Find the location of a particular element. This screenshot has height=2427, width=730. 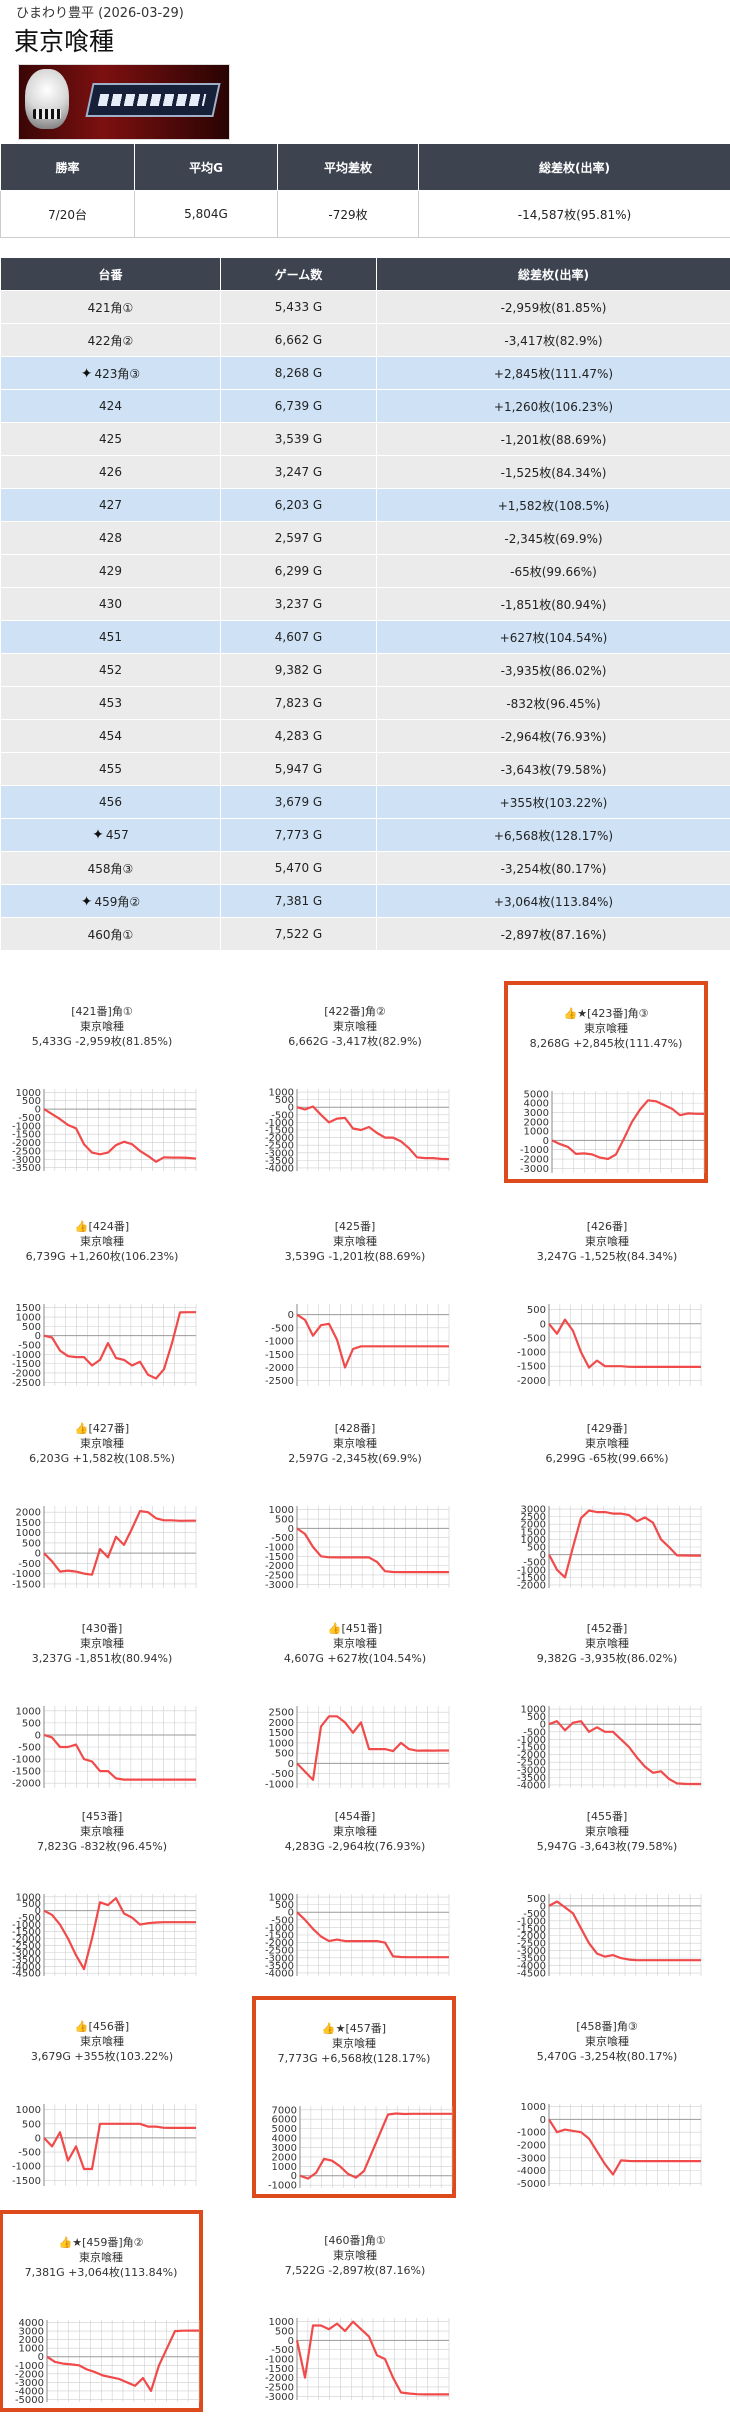

machine-number-cell: 426 is located at coordinates (110, 472).